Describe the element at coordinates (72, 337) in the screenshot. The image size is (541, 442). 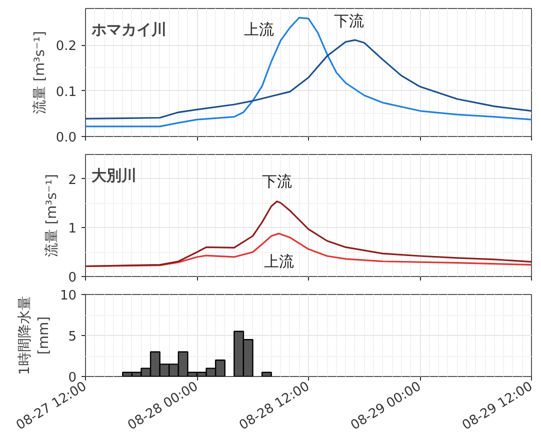
I see `y-tick-label: 5` at that location.